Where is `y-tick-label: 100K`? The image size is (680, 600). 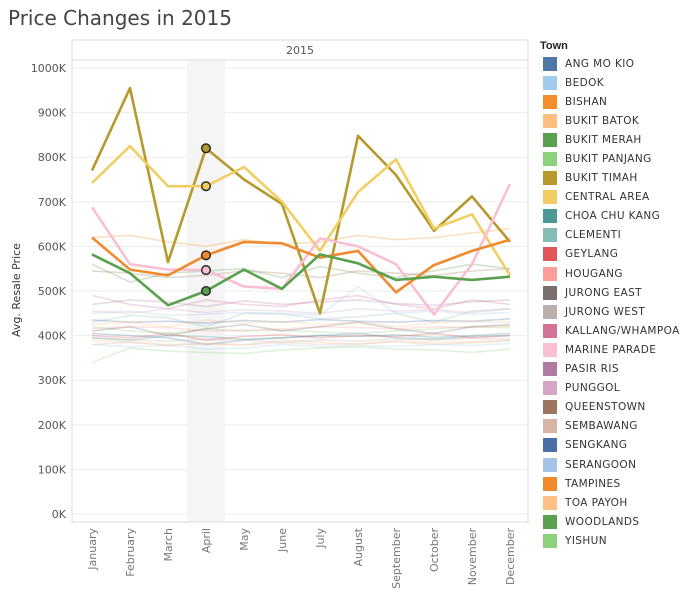 y-tick-label: 100K is located at coordinates (52, 469).